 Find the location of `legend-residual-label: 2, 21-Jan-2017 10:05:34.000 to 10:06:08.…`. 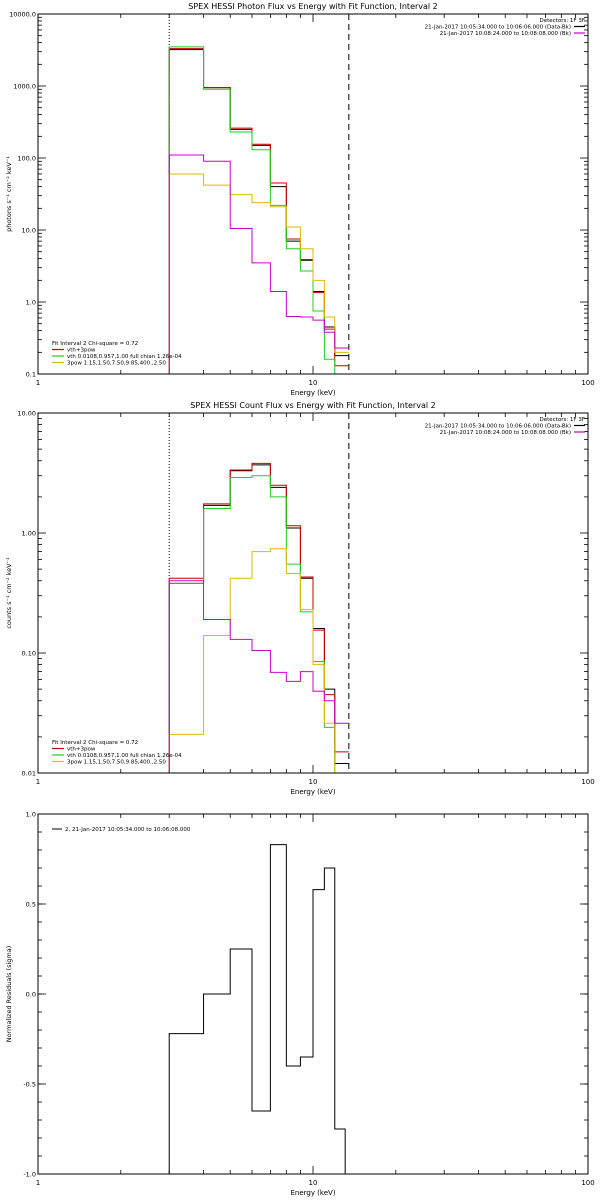

legend-residual-label: 2, 21-Jan-2017 10:05:34.000 to 10:06:08.… is located at coordinates (128, 830).